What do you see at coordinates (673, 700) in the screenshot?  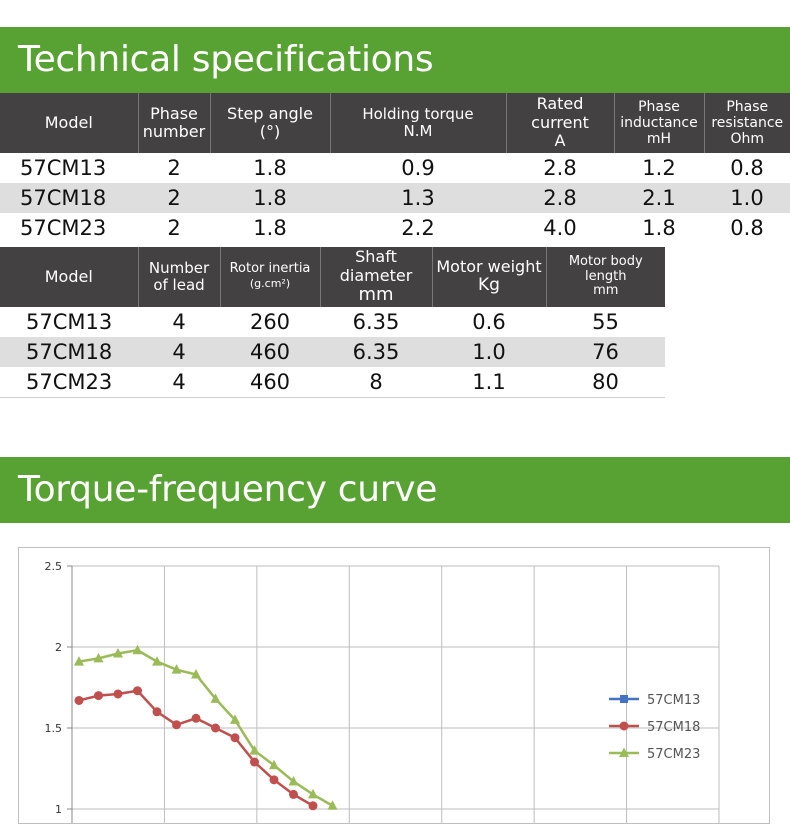 I see `legend-label: 57CM13` at bounding box center [673, 700].